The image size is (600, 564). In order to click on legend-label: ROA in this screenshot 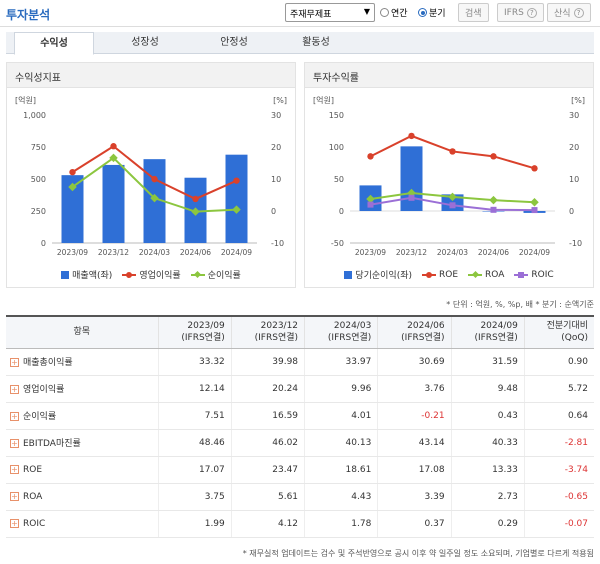, I will do `click(495, 274)`.